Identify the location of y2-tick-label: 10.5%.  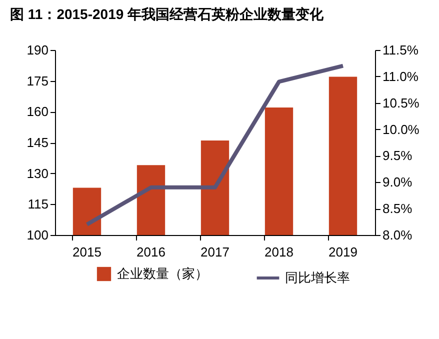
(401, 102).